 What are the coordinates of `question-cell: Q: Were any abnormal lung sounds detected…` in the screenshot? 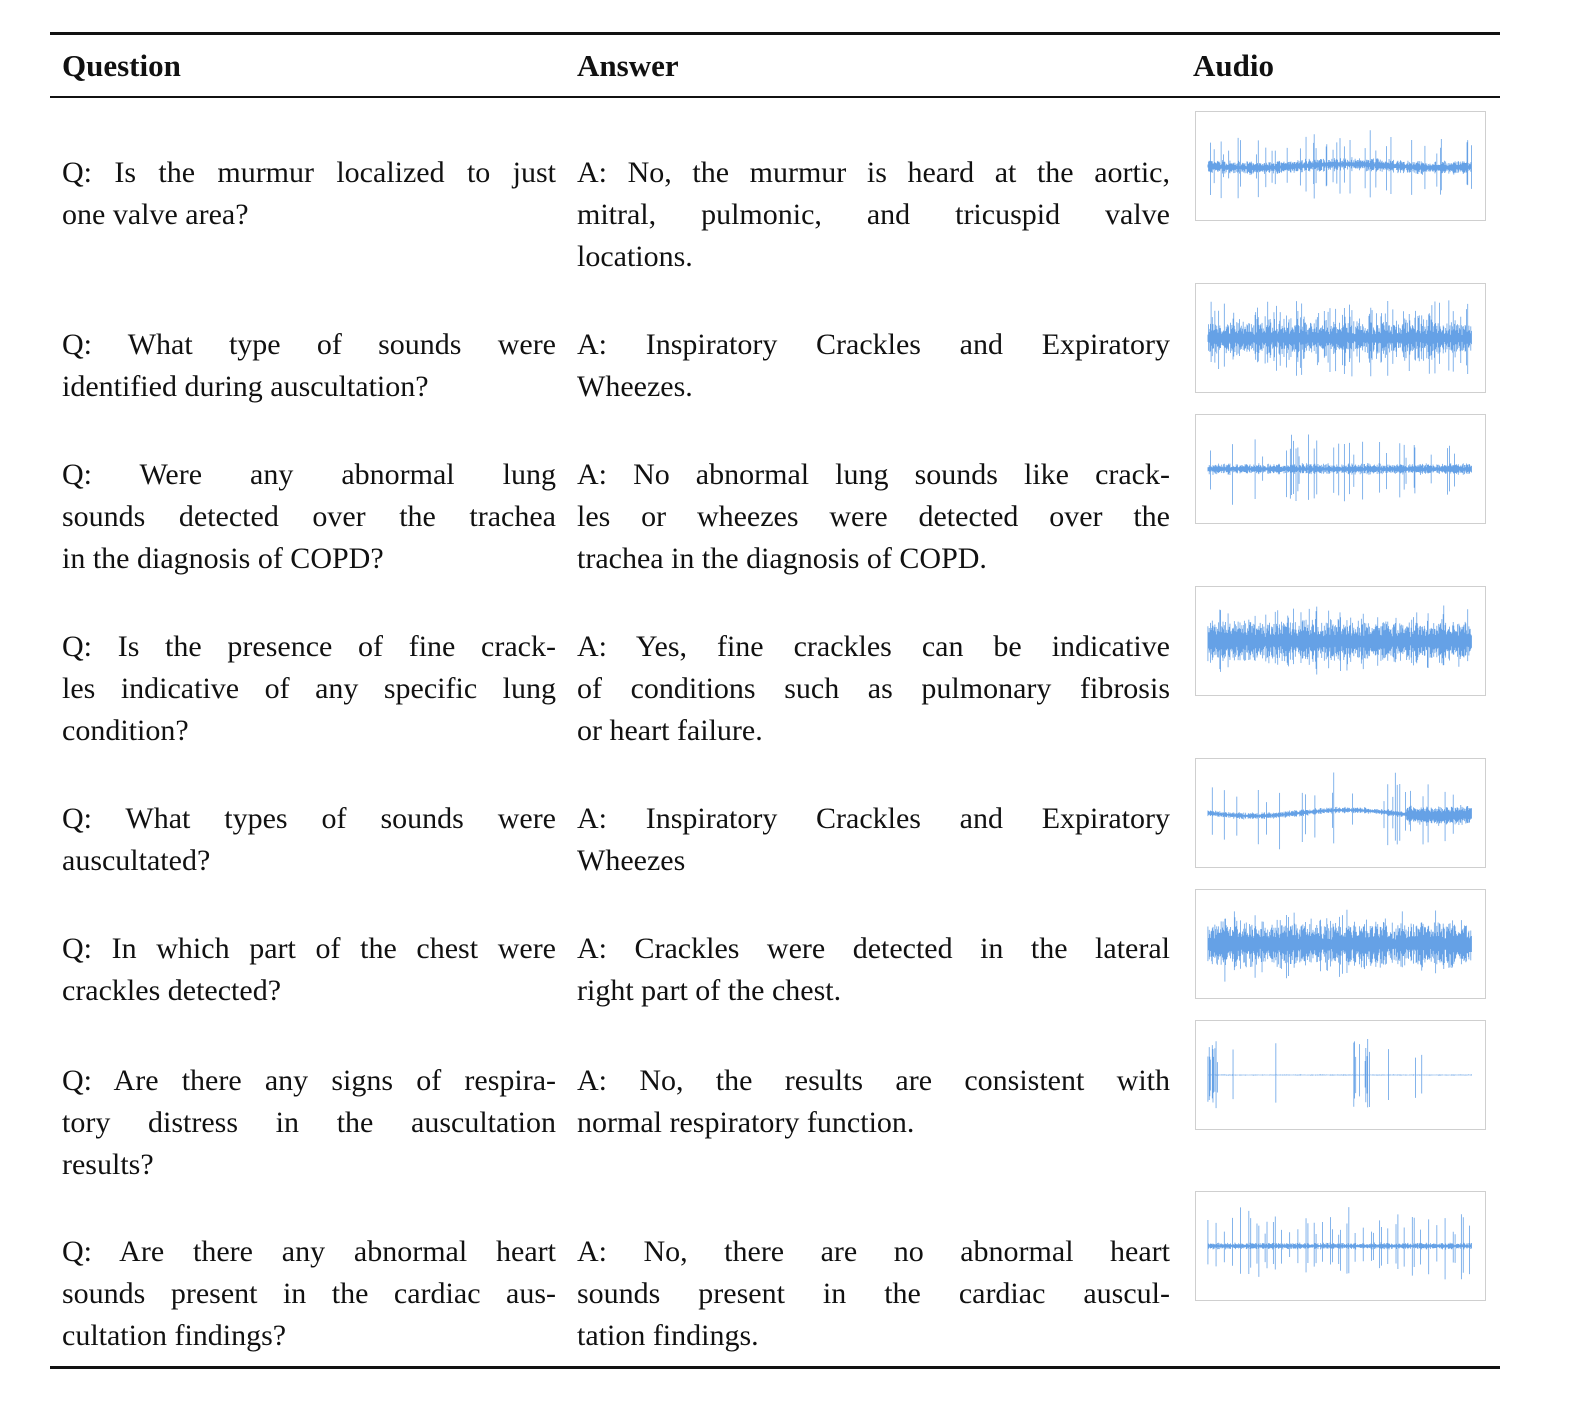 It's located at (309, 517).